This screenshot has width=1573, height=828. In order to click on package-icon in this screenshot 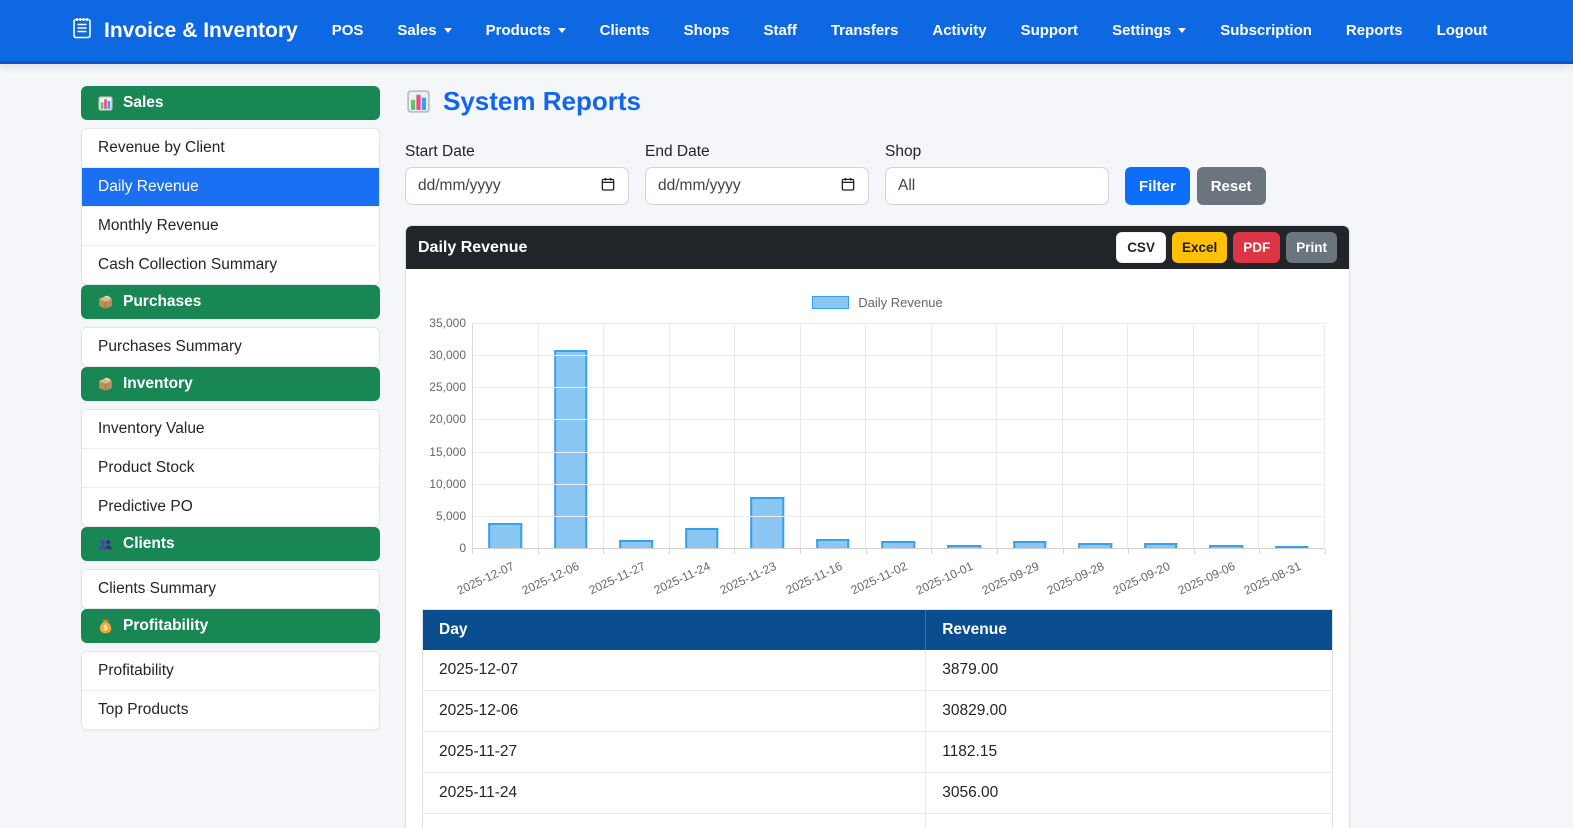, I will do `click(105, 384)`.